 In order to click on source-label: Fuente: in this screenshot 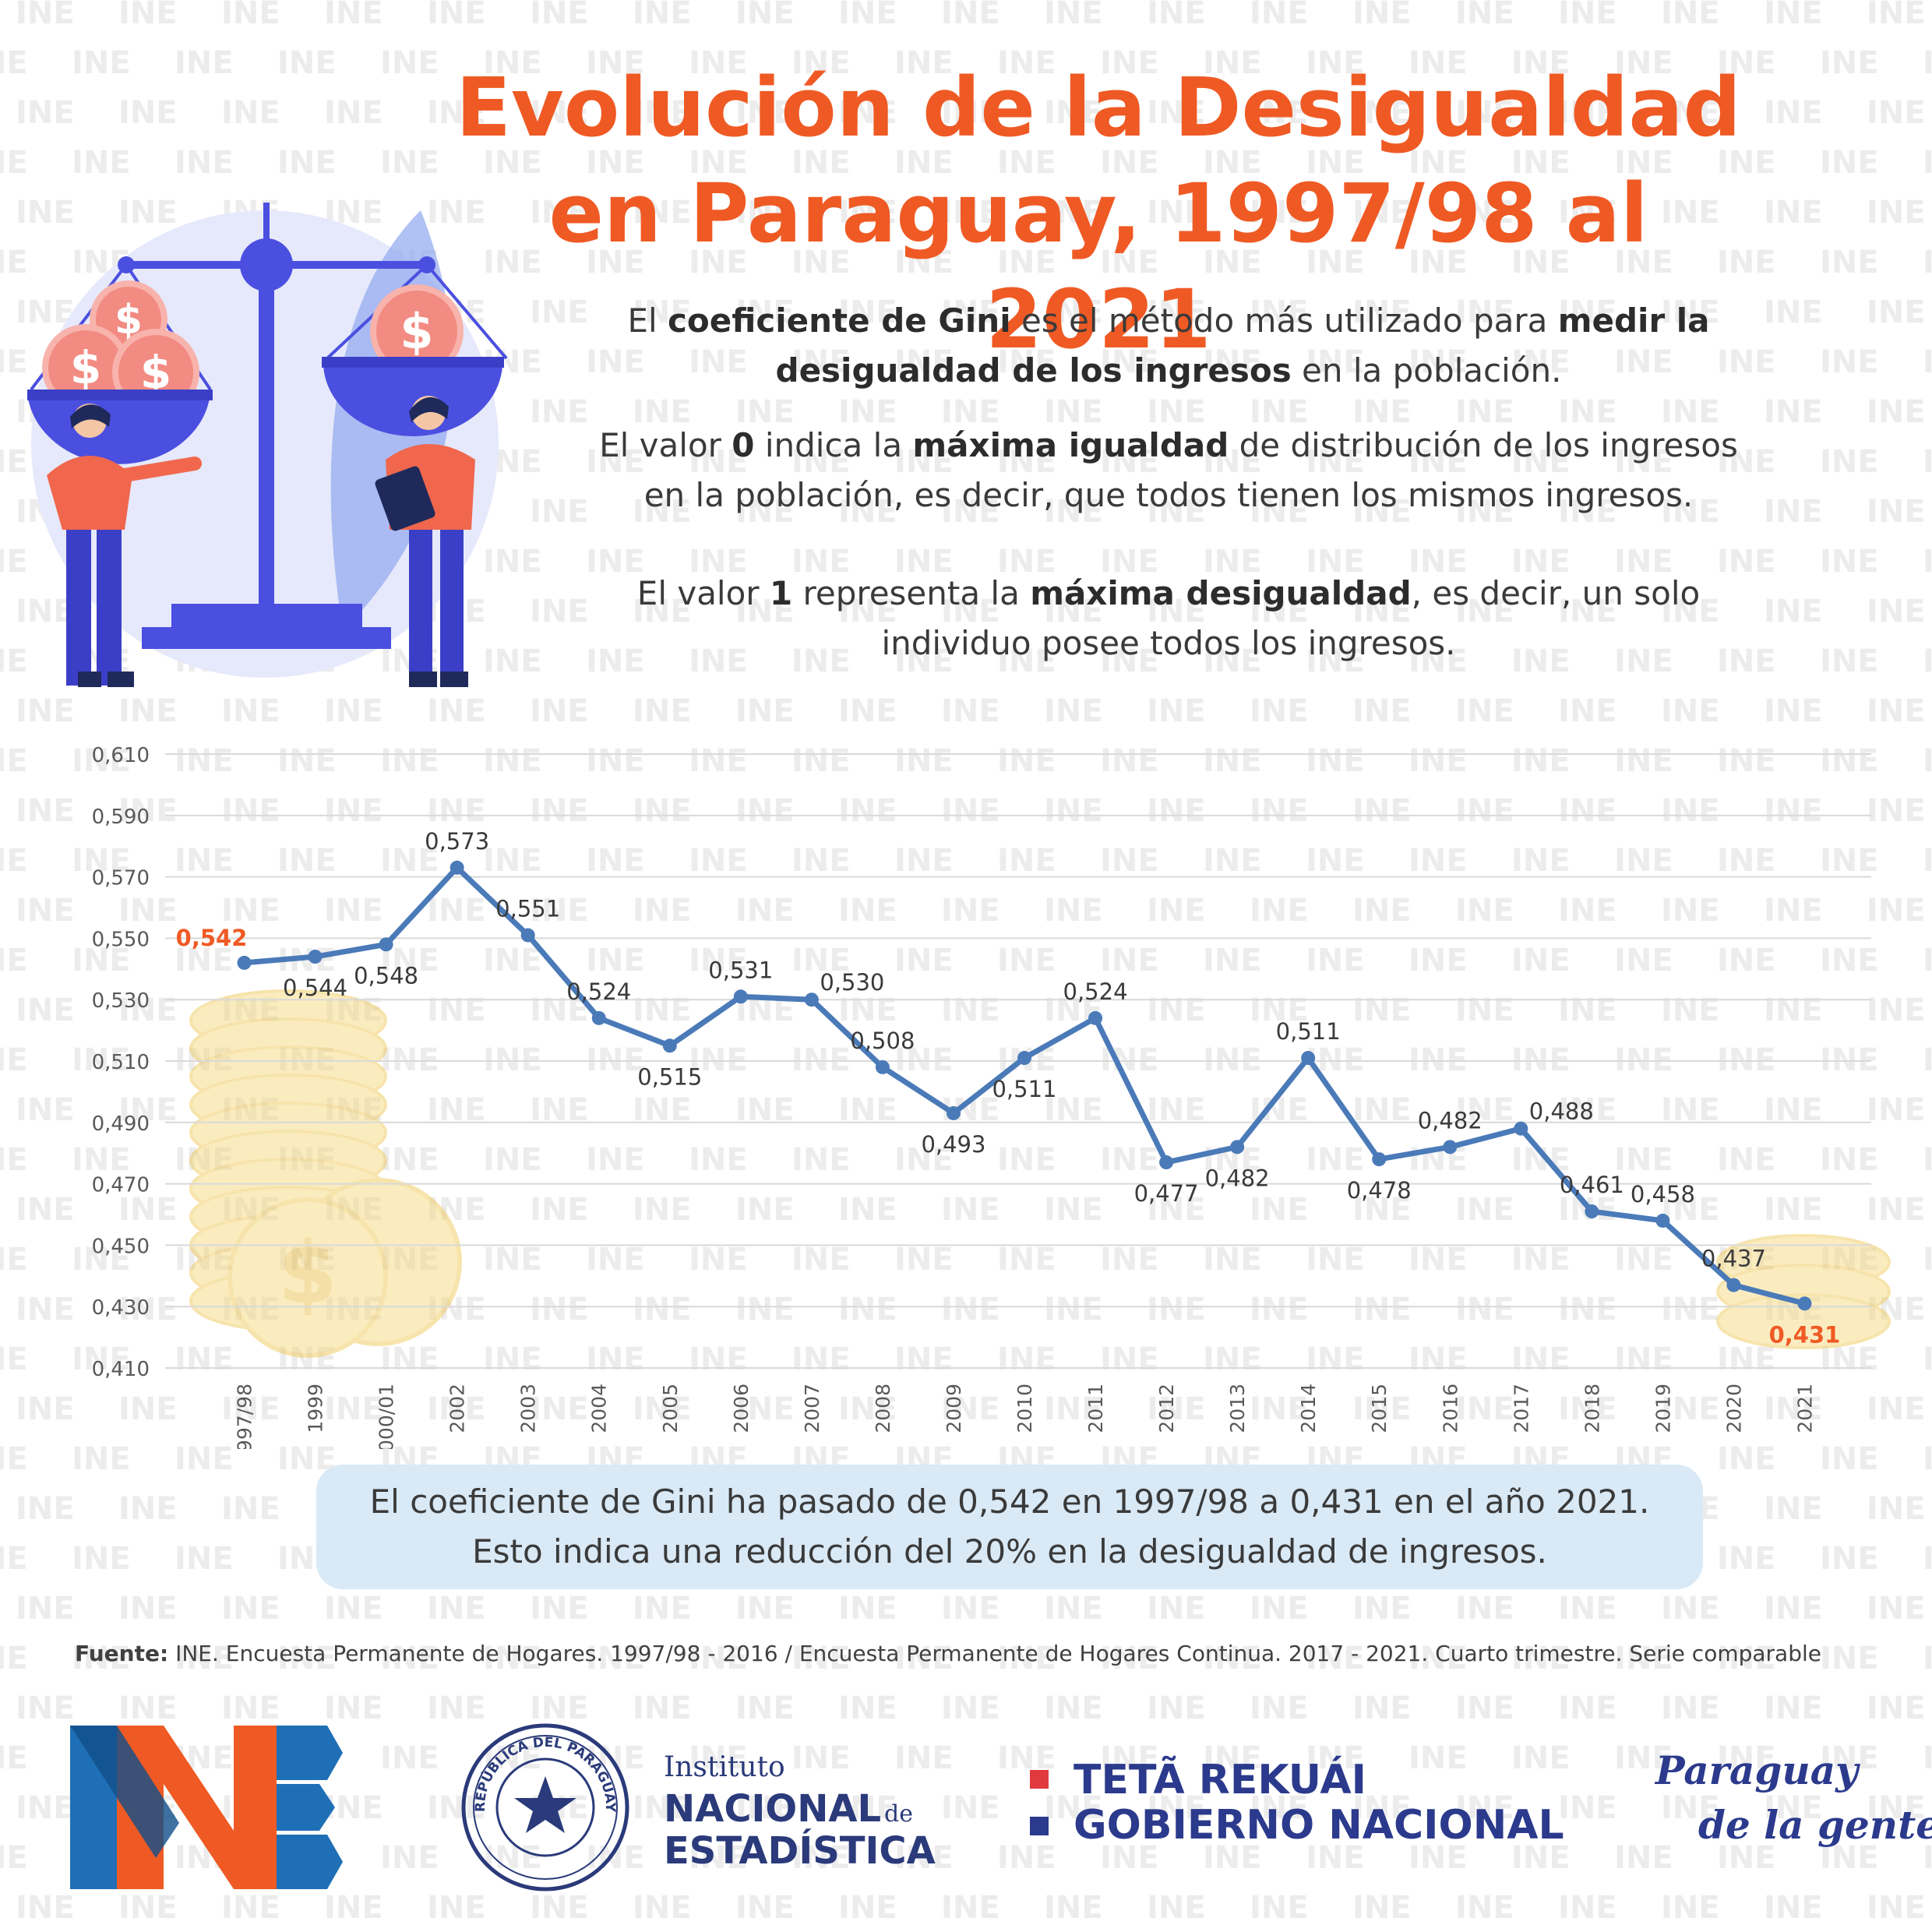, I will do `click(122, 1653)`.